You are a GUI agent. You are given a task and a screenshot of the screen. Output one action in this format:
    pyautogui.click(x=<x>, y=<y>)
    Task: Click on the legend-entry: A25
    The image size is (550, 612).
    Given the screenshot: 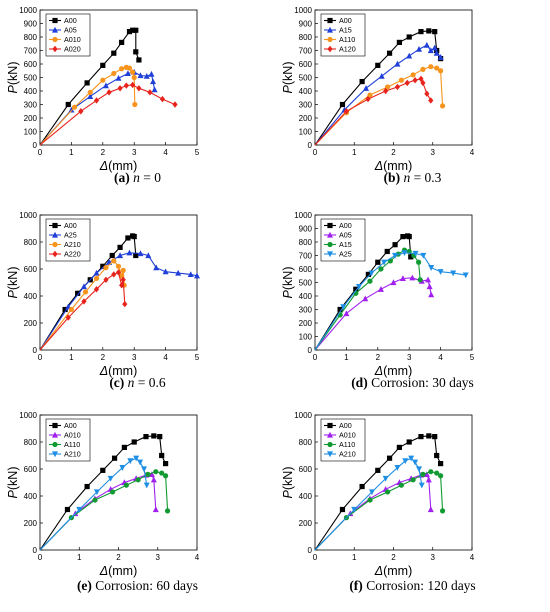 What is the action you would take?
    pyautogui.click(x=345, y=254)
    